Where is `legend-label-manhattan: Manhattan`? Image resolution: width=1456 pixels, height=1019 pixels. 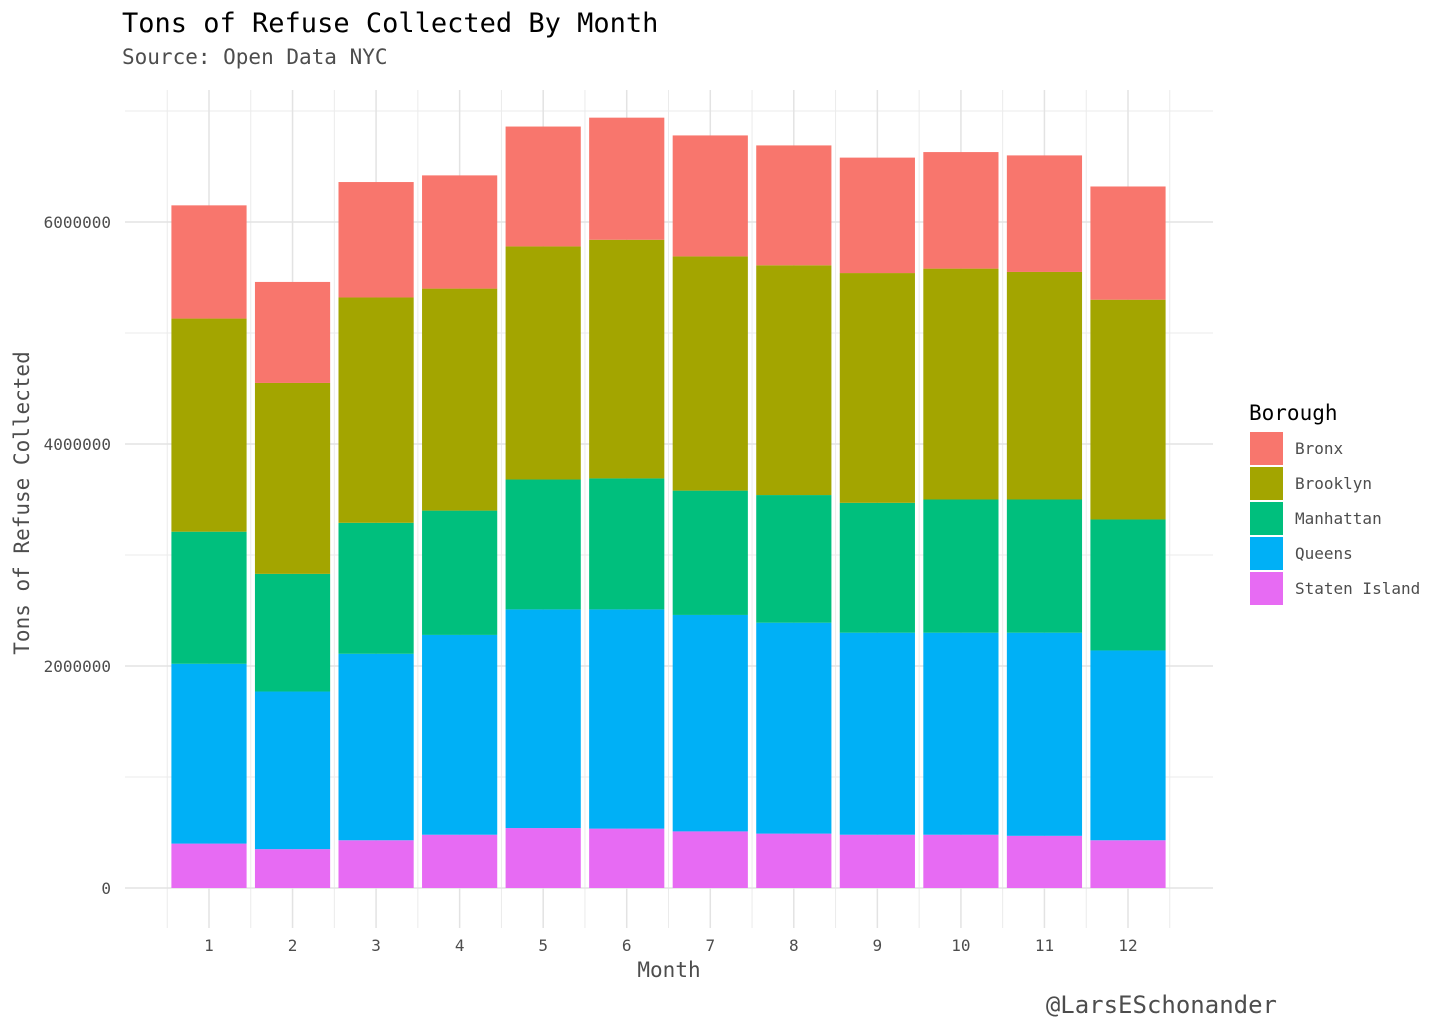 legend-label-manhattan: Manhattan is located at coordinates (1338, 518).